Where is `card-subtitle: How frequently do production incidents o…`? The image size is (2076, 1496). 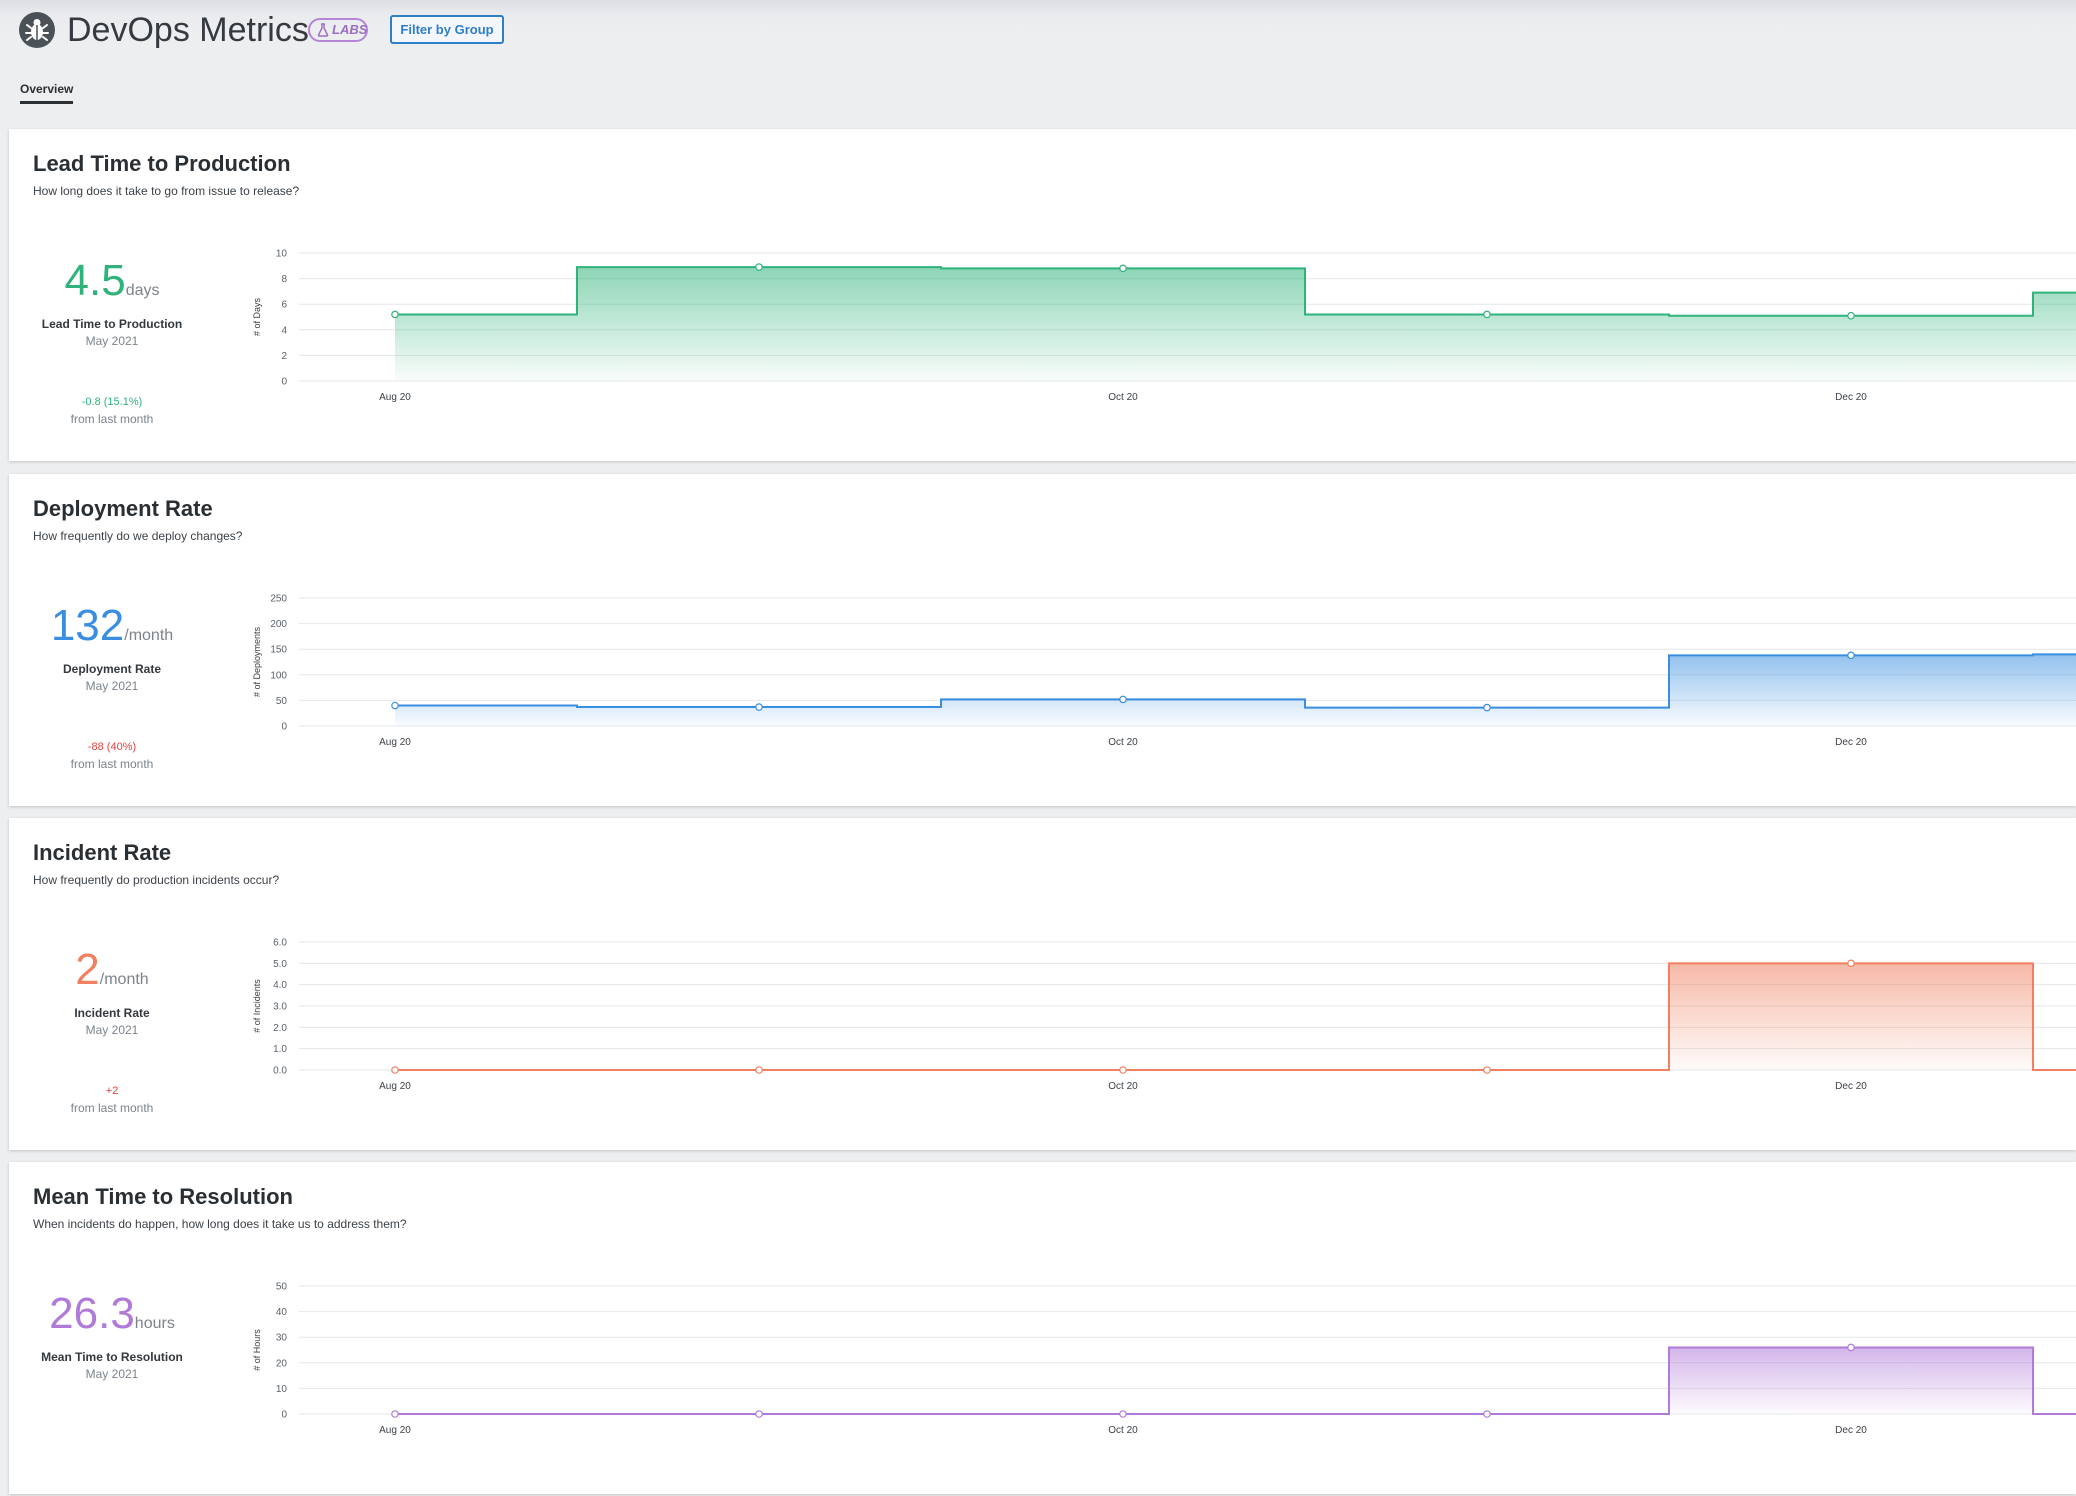
card-subtitle: How frequently do production incidents o… is located at coordinates (156, 880).